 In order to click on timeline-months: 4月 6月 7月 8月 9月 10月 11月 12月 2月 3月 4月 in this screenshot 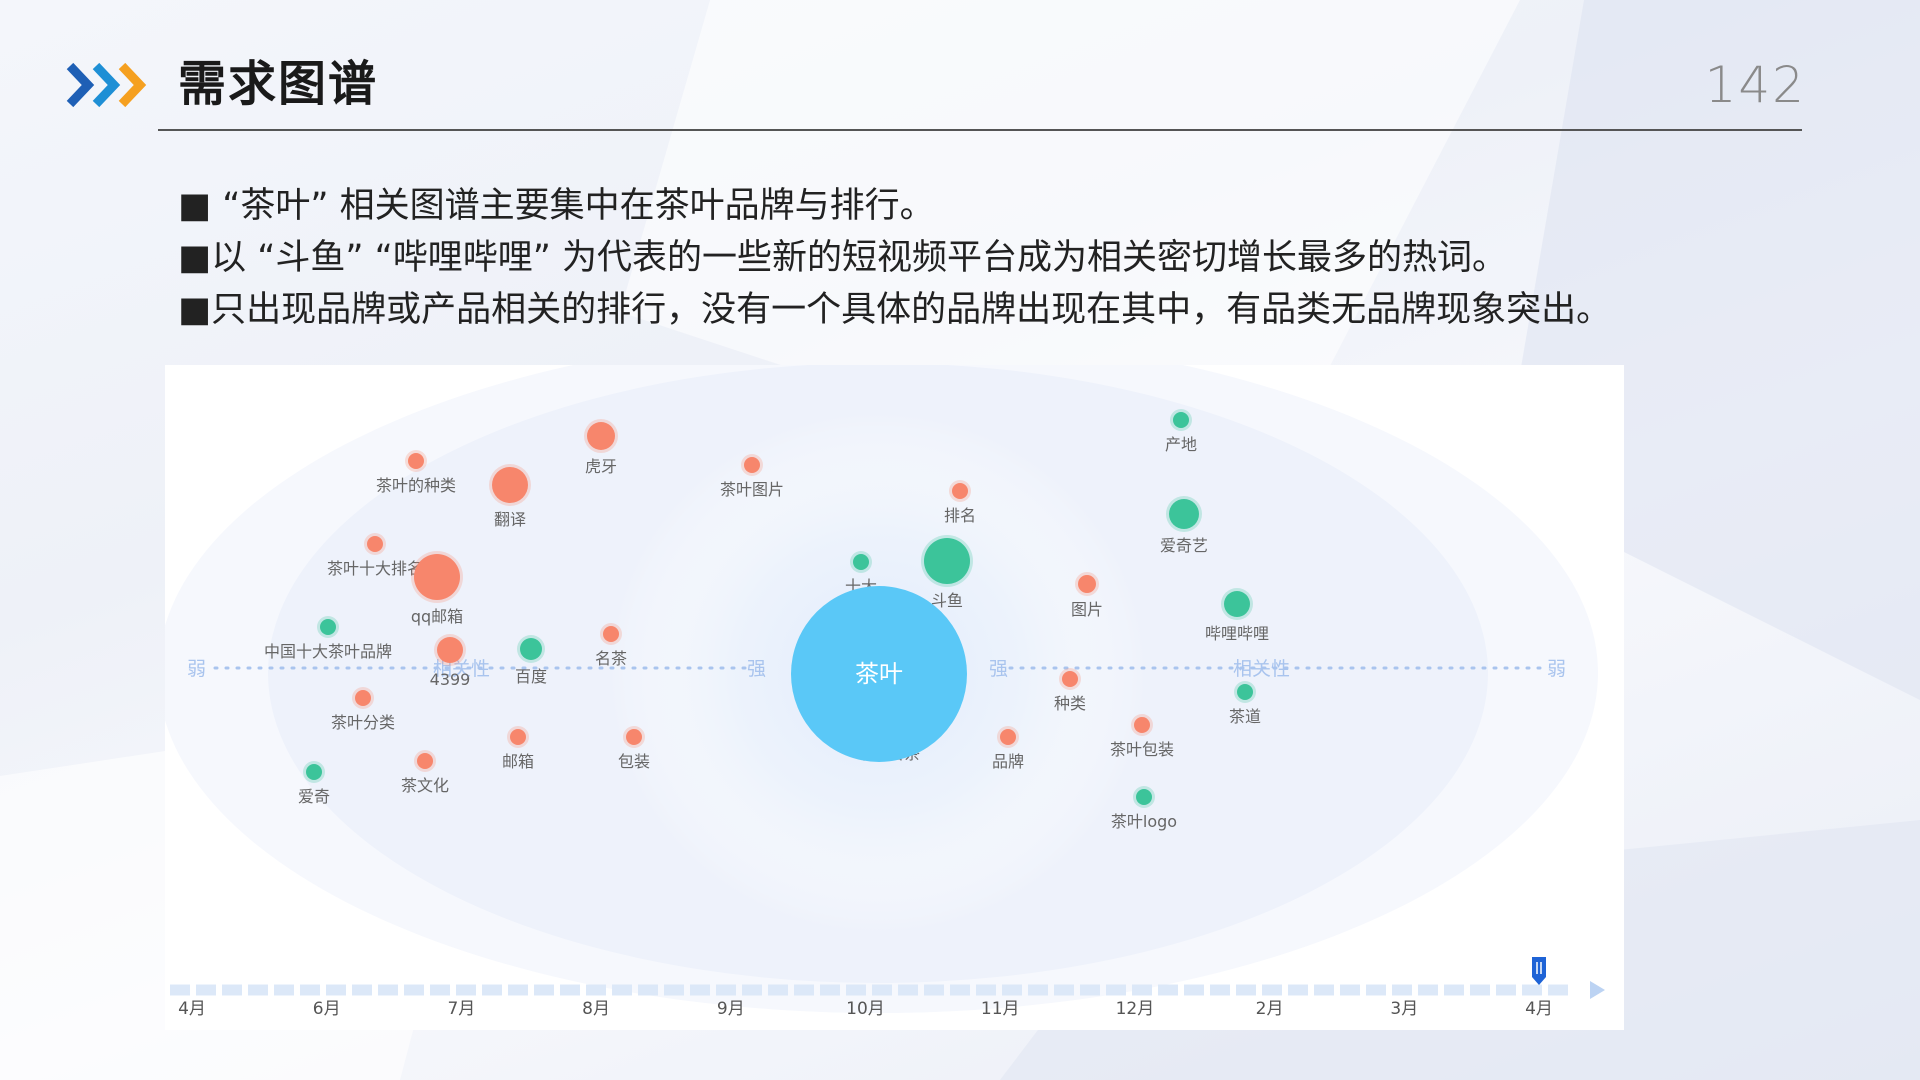, I will do `click(865, 1009)`.